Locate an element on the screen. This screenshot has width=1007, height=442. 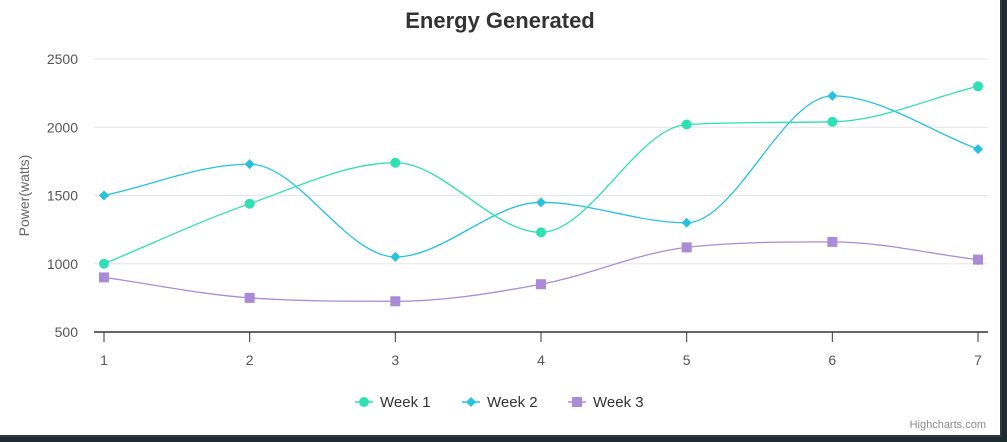
x-tick-label: 6 is located at coordinates (832, 360).